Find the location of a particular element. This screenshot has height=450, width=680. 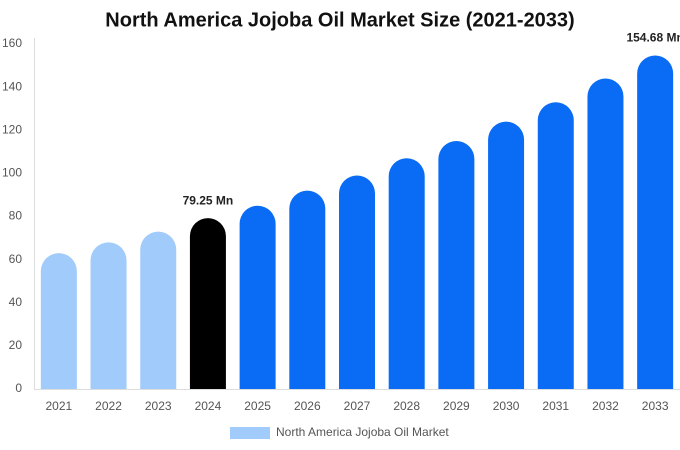

legend-label: North America Jojoba Oil Market is located at coordinates (362, 432).